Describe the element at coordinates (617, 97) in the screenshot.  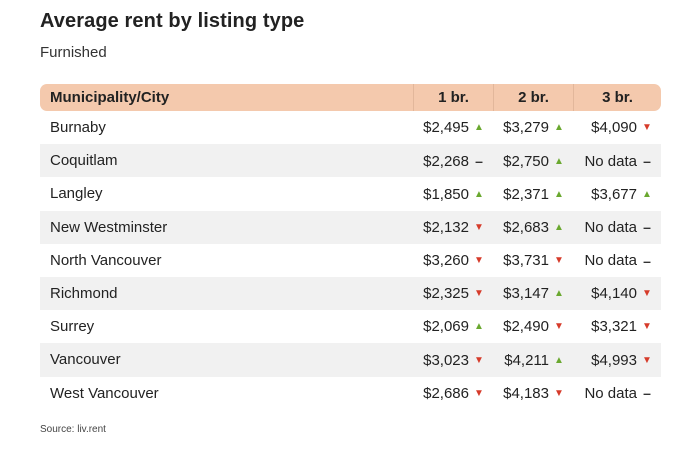
I see `column-header-3br: 3 br.` at that location.